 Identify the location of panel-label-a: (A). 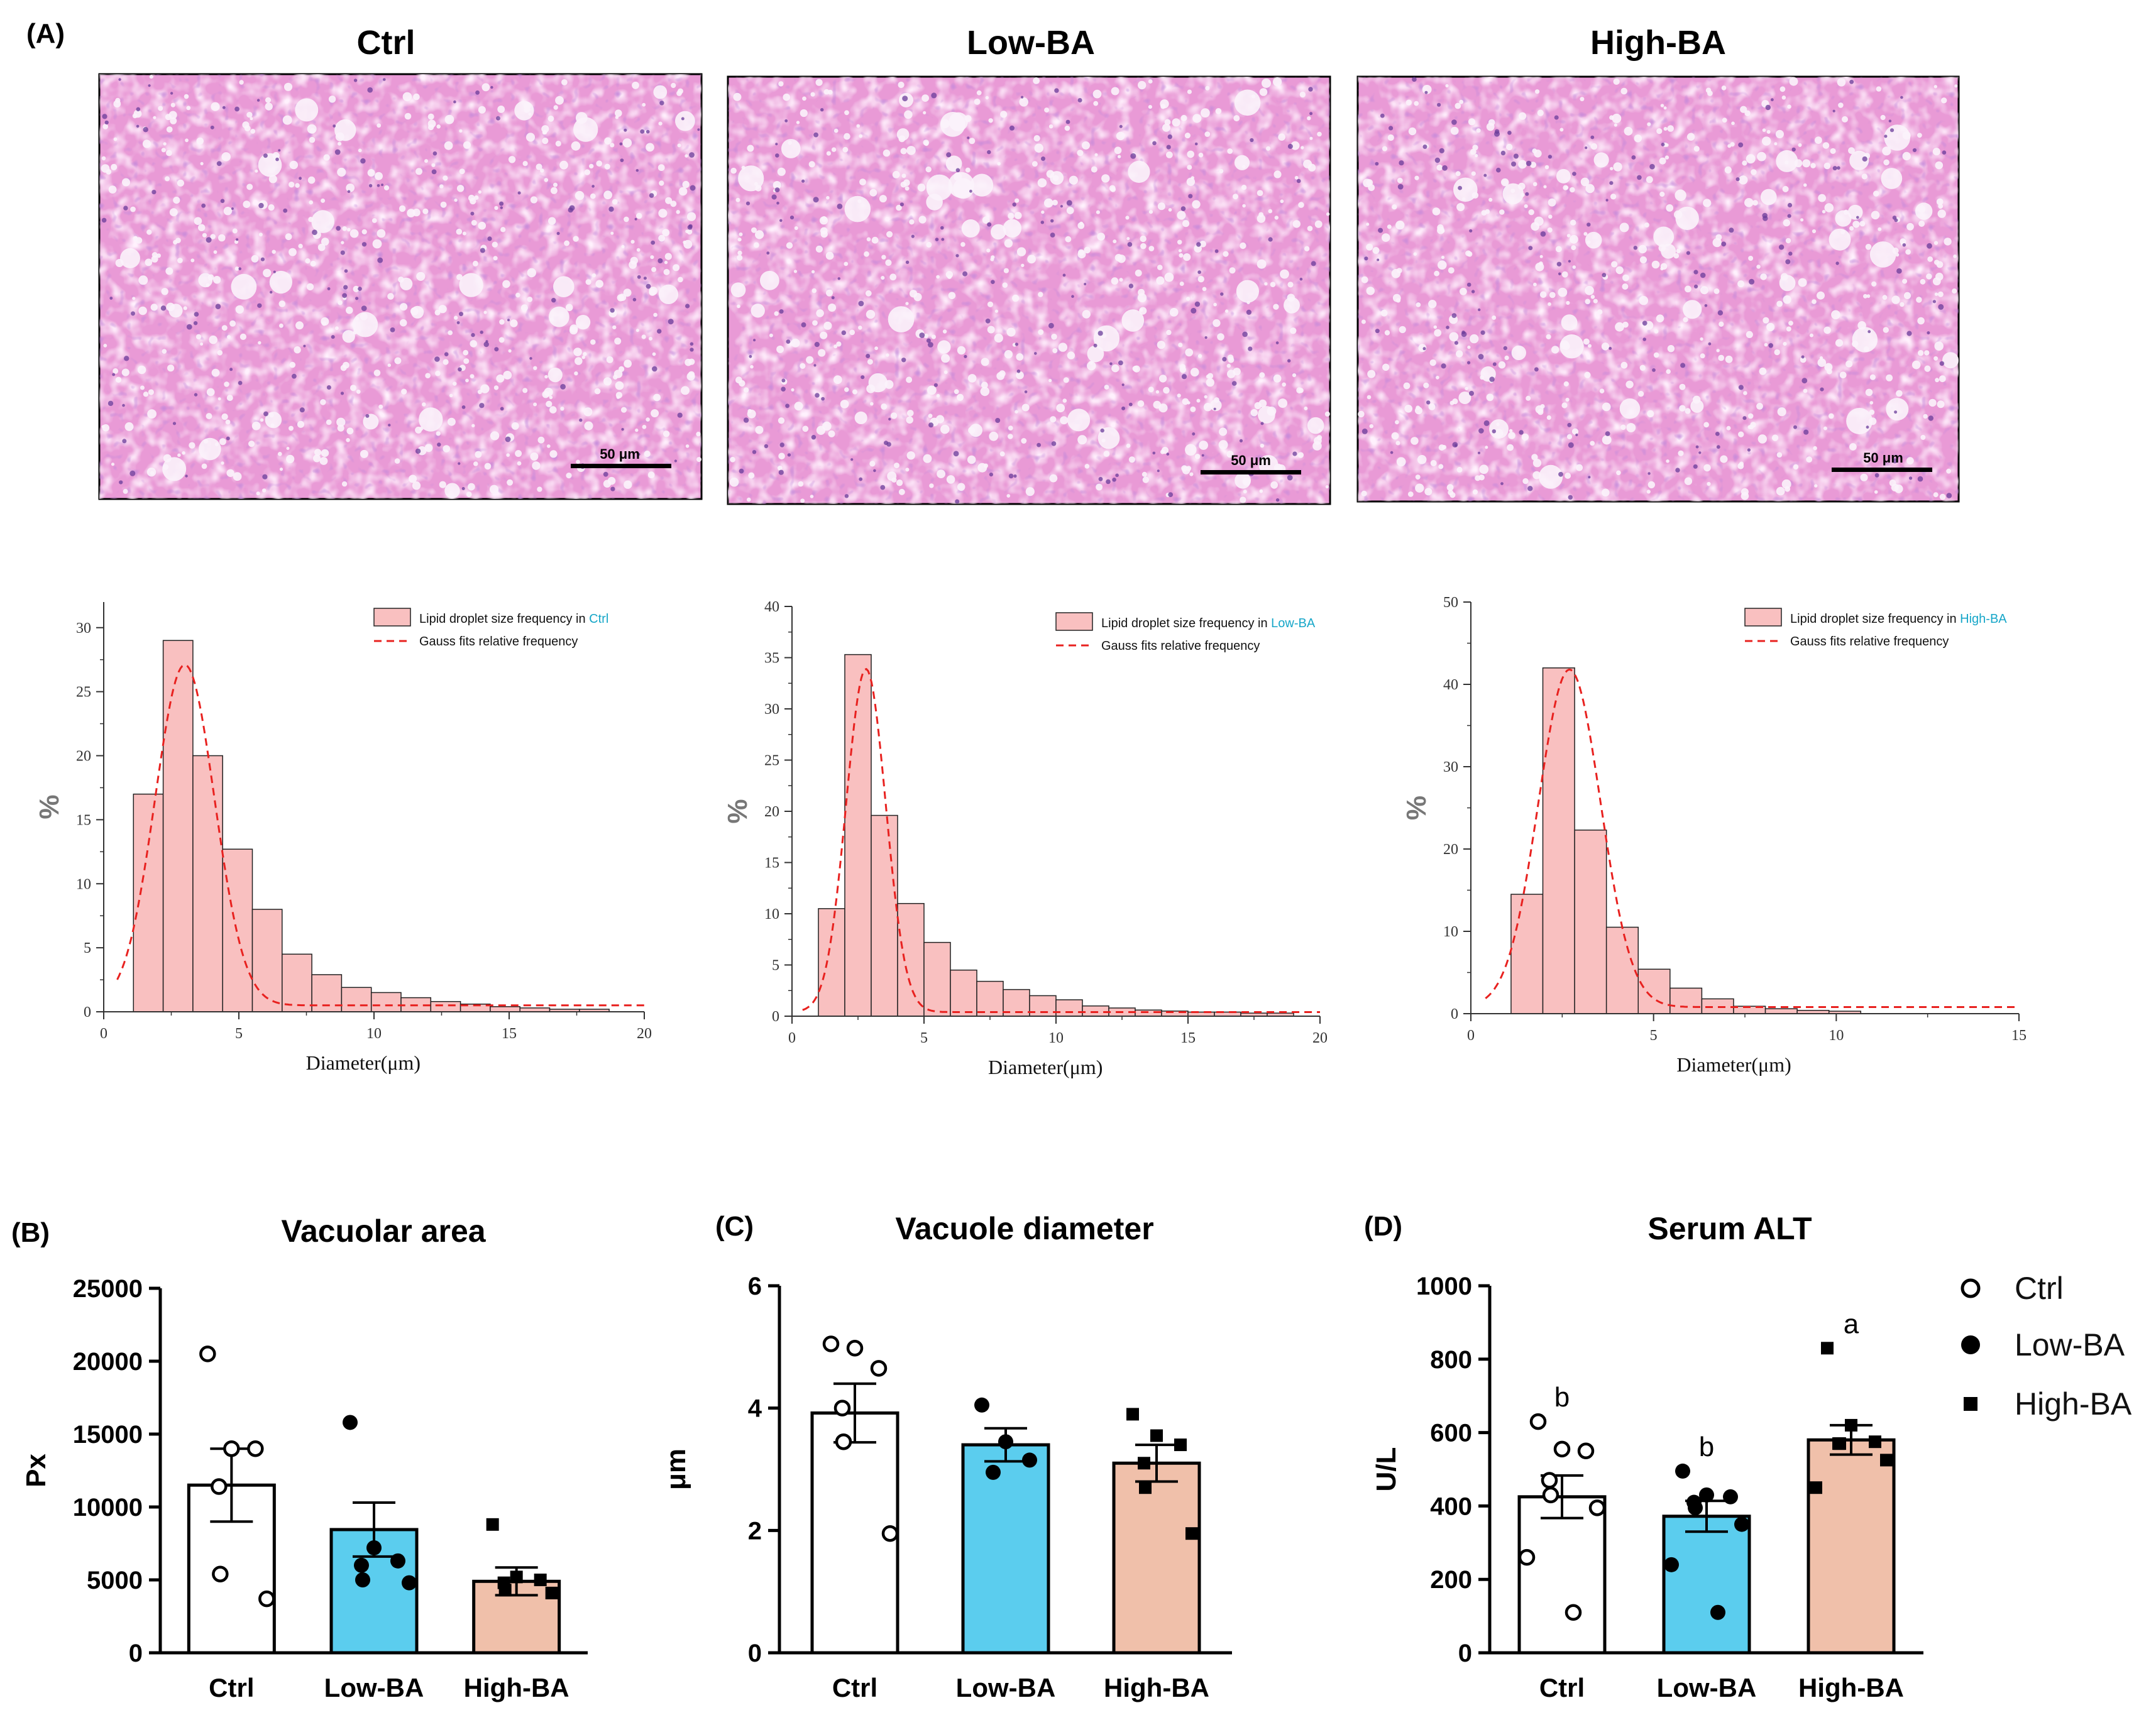
(45, 34).